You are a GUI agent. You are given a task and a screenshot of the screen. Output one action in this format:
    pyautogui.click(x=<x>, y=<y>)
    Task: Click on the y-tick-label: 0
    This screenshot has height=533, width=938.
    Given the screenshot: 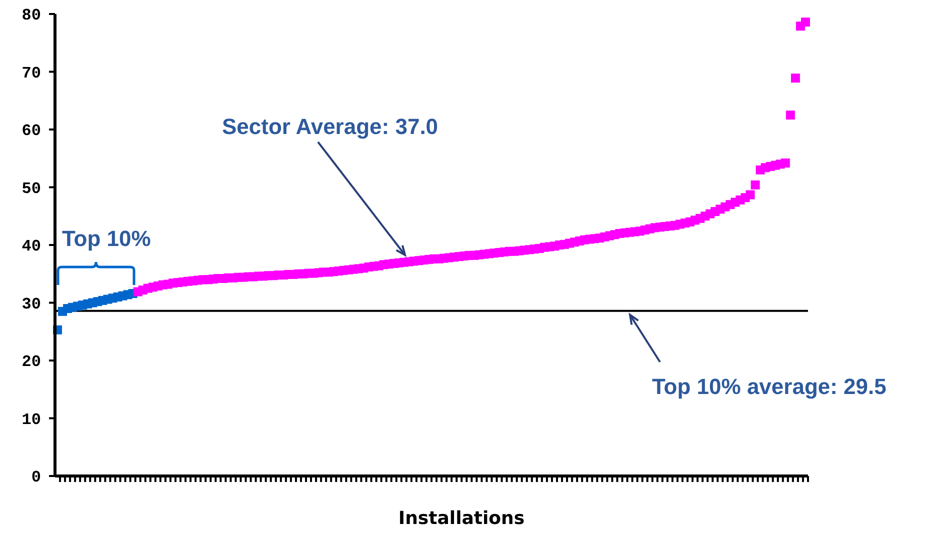 What is the action you would take?
    pyautogui.click(x=36, y=477)
    